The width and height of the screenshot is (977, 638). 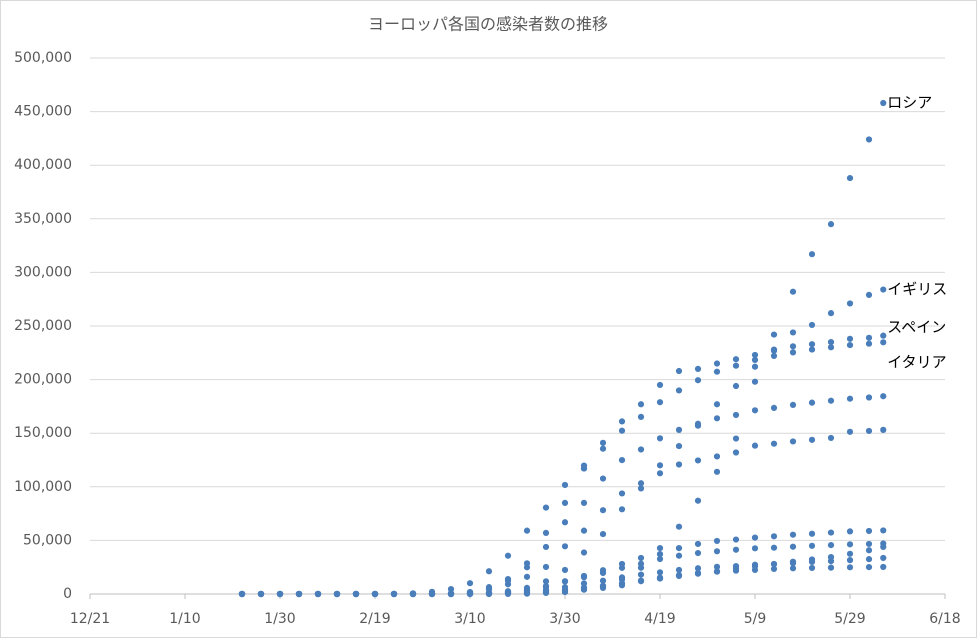 What do you see at coordinates (43, 380) in the screenshot?
I see `y-tick-label: 200,000` at bounding box center [43, 380].